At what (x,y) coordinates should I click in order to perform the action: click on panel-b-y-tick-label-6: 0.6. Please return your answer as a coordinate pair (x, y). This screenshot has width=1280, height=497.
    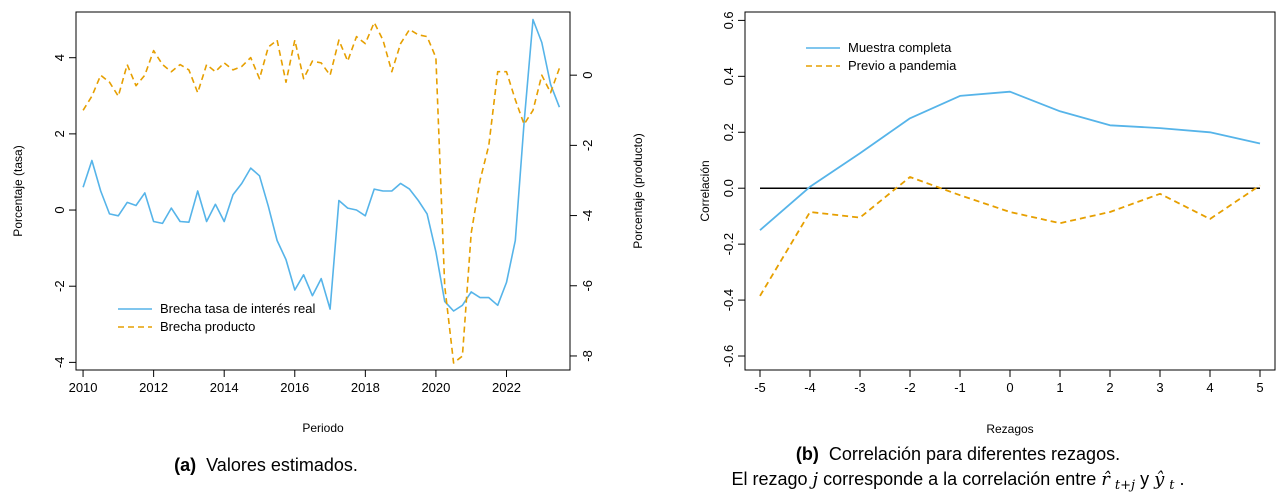
    Looking at the image, I should click on (728, 20).